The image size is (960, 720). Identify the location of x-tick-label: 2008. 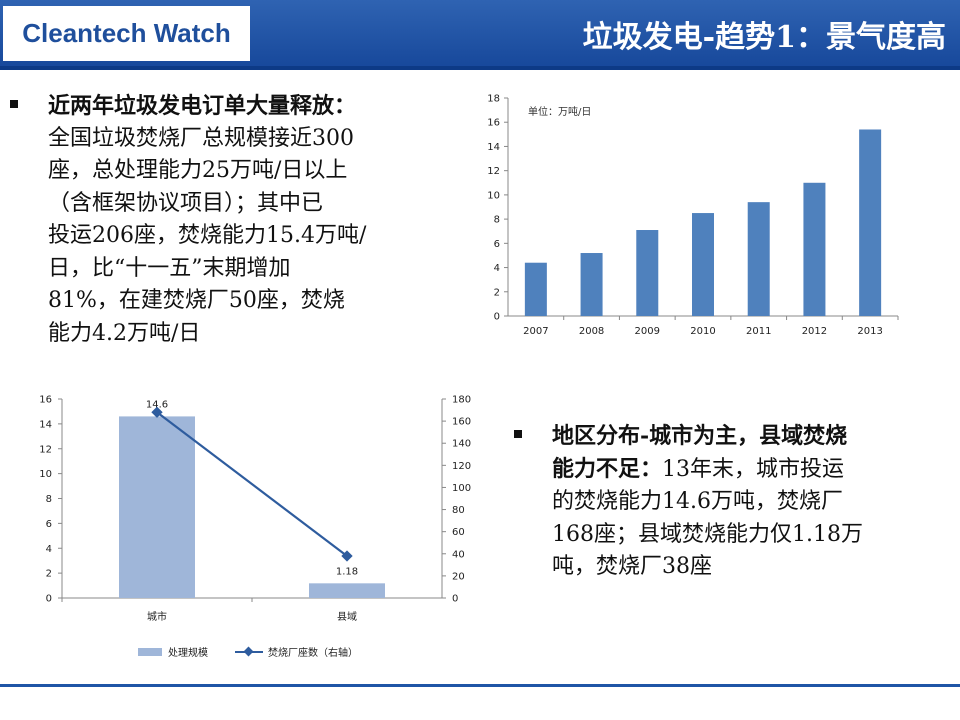
(591, 331).